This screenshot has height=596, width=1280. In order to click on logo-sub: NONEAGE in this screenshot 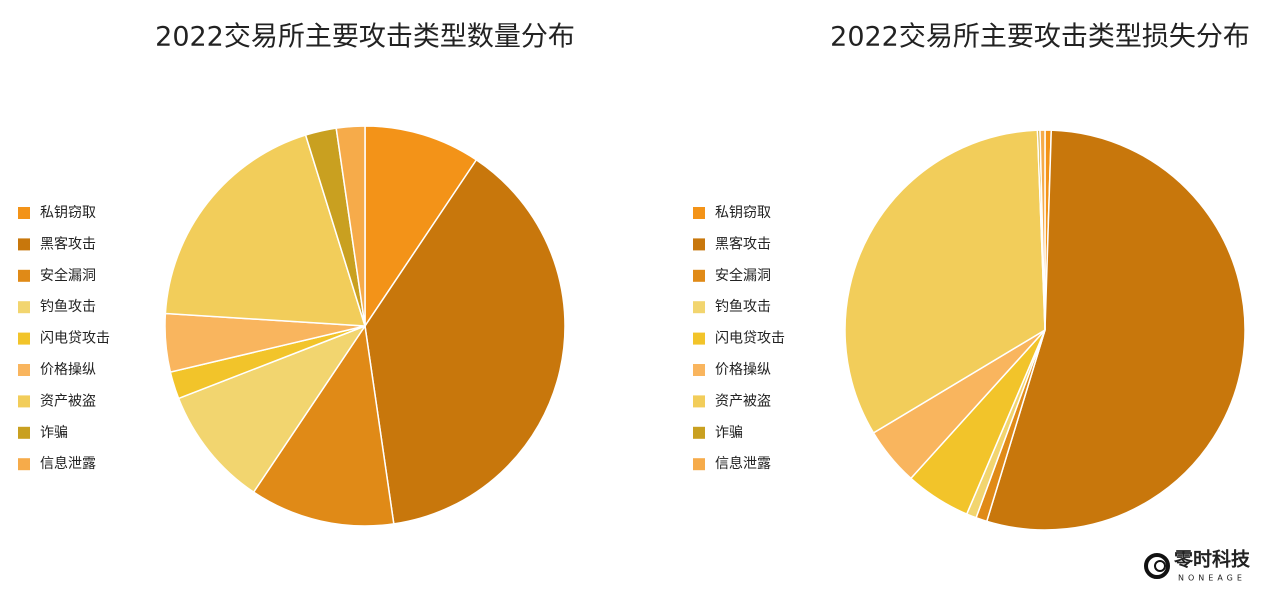, I will do `click(1212, 578)`.